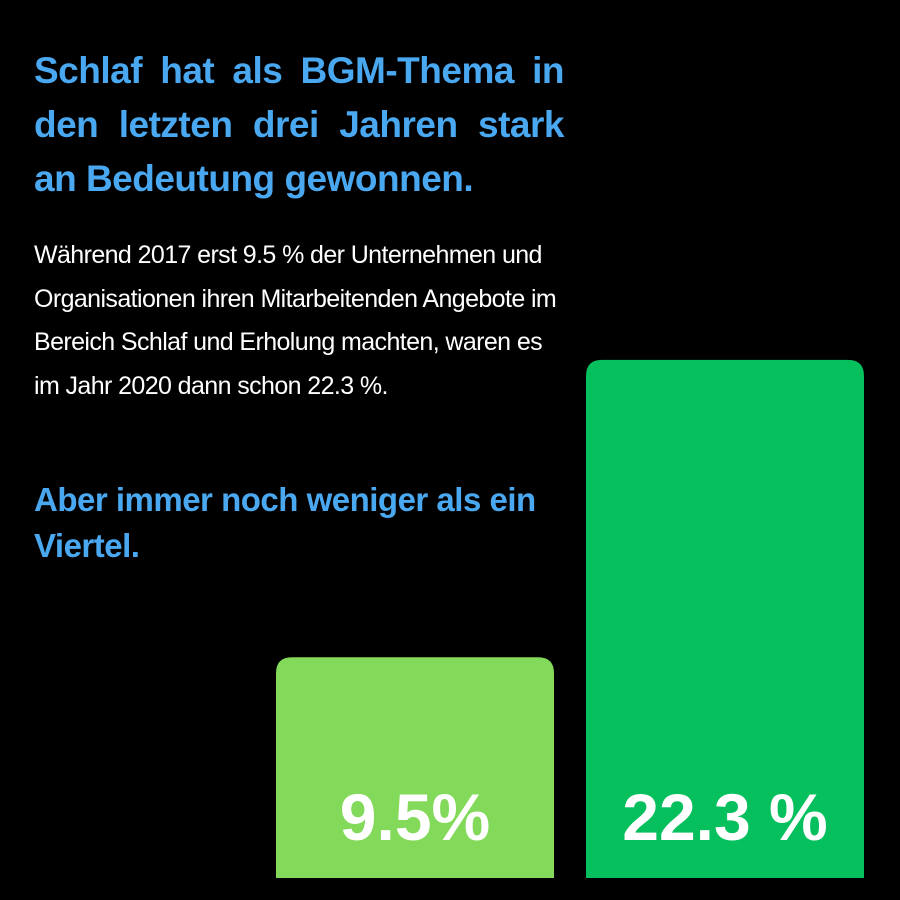 Image resolution: width=900 pixels, height=900 pixels. I want to click on bar-2017, so click(415, 767).